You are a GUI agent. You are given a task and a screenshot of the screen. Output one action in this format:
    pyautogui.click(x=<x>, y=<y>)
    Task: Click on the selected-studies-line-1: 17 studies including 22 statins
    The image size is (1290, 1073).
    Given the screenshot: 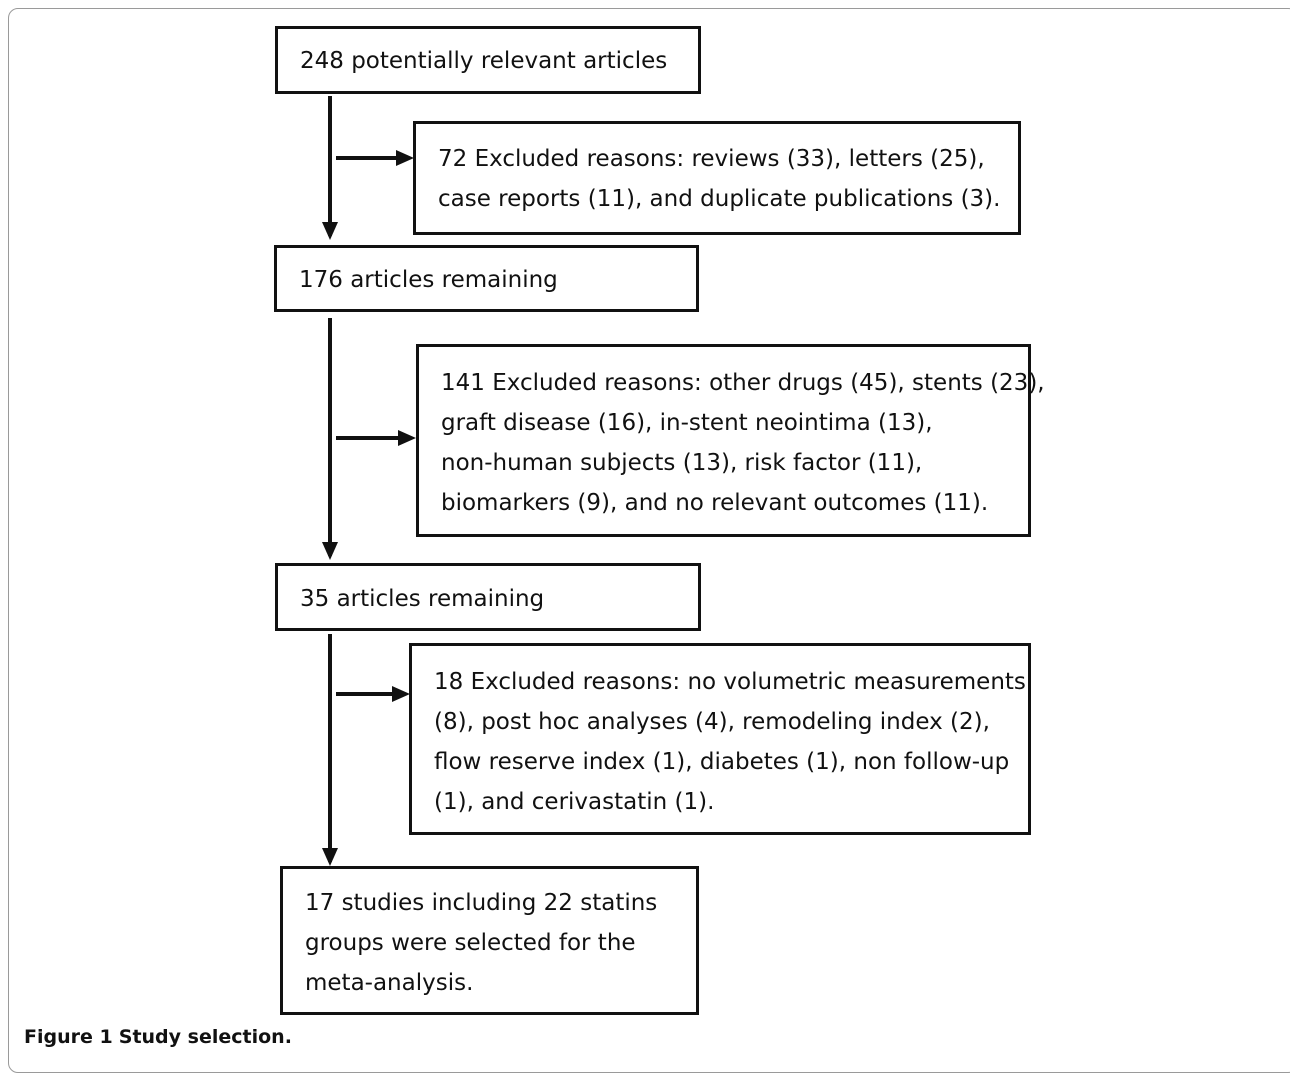 What is the action you would take?
    pyautogui.click(x=481, y=903)
    